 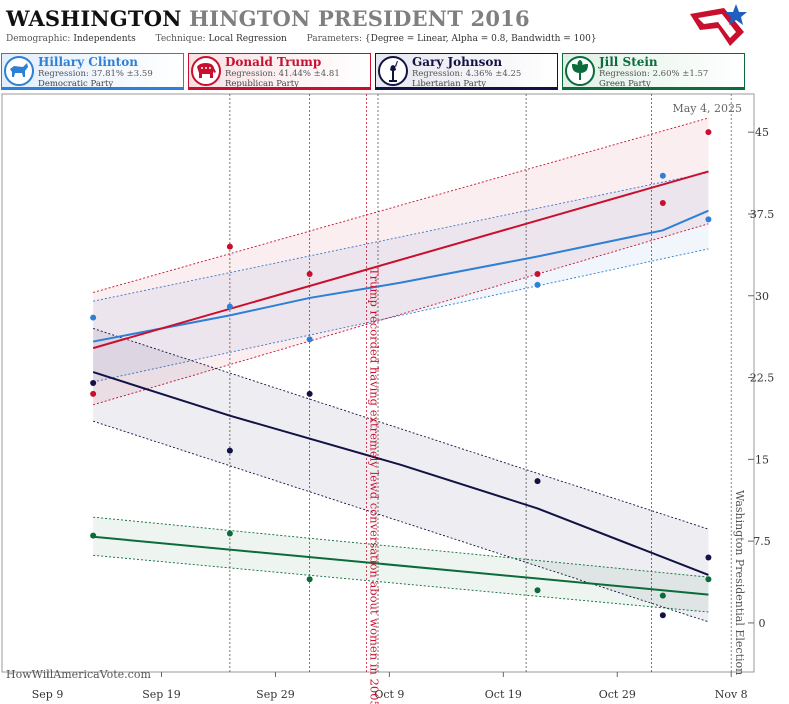 What do you see at coordinates (78, 674) in the screenshot?
I see `watermark: HowWillAmericaVote.com` at bounding box center [78, 674].